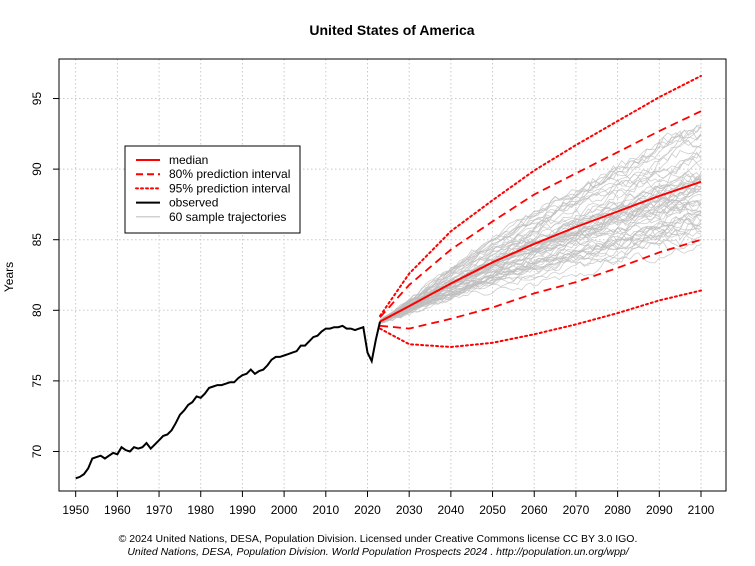  What do you see at coordinates (200, 510) in the screenshot?
I see `x-tick-label: 1980` at bounding box center [200, 510].